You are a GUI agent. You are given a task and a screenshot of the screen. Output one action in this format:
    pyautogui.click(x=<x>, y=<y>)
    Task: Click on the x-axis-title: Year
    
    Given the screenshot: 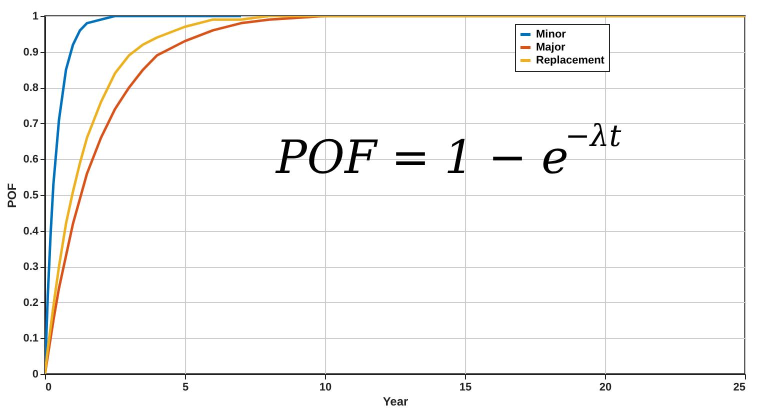 What is the action you would take?
    pyautogui.click(x=395, y=401)
    